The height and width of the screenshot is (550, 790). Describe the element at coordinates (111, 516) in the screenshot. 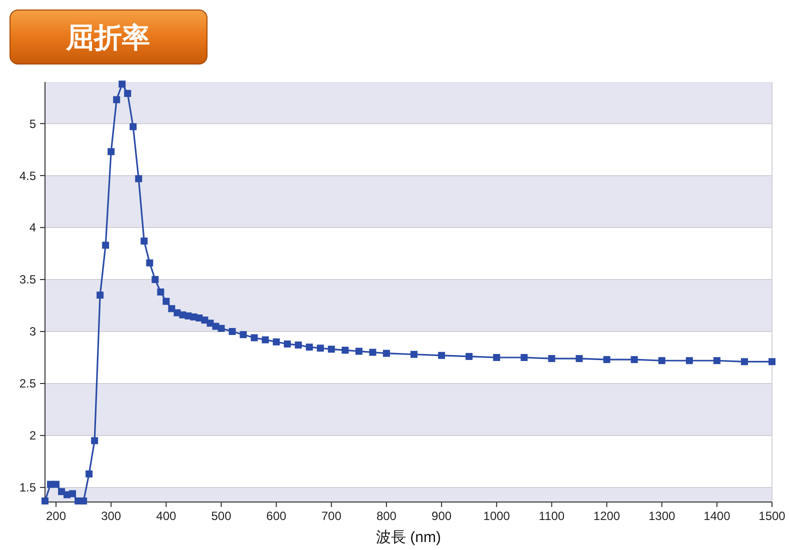

I see `x-tick-label: 300` at that location.